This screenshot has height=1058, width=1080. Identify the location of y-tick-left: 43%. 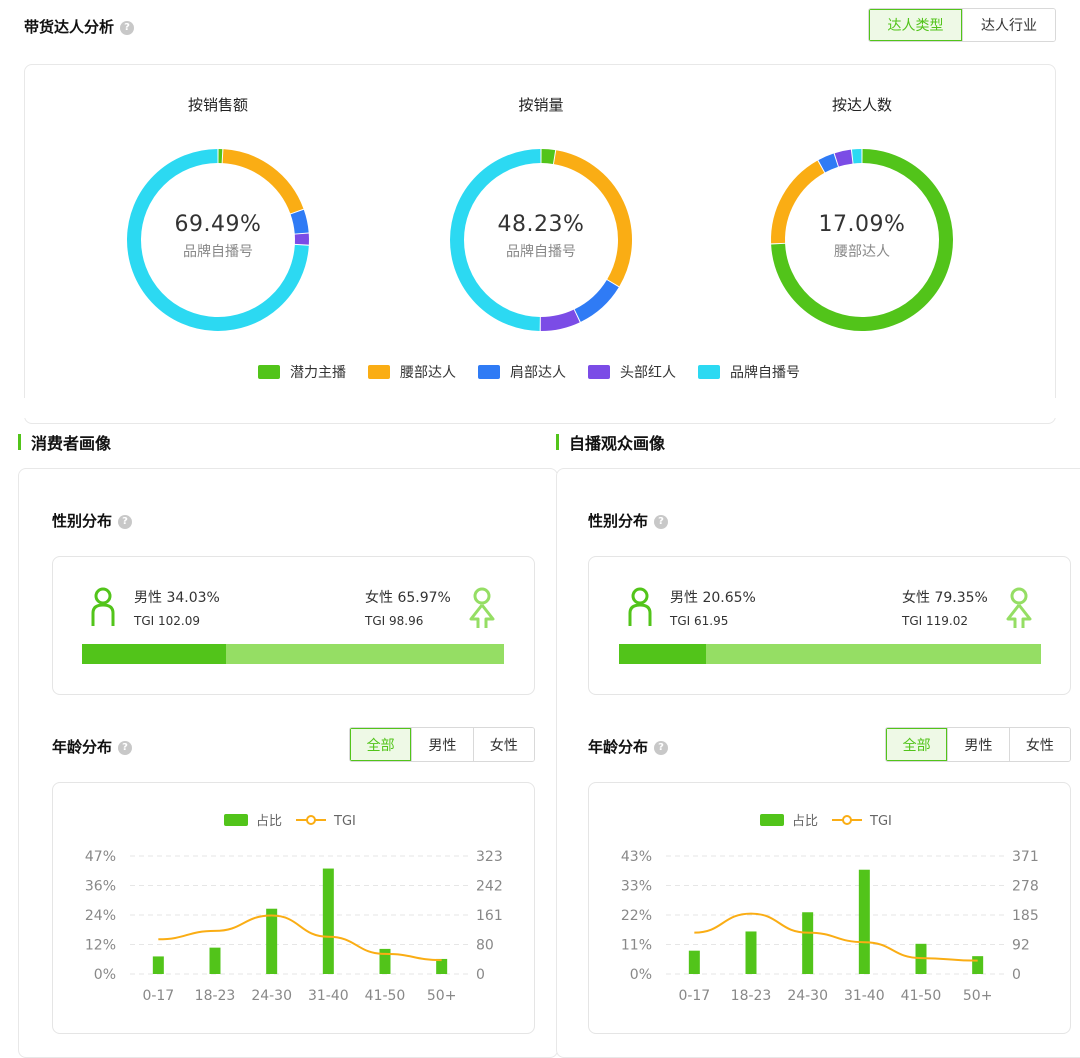
(636, 857).